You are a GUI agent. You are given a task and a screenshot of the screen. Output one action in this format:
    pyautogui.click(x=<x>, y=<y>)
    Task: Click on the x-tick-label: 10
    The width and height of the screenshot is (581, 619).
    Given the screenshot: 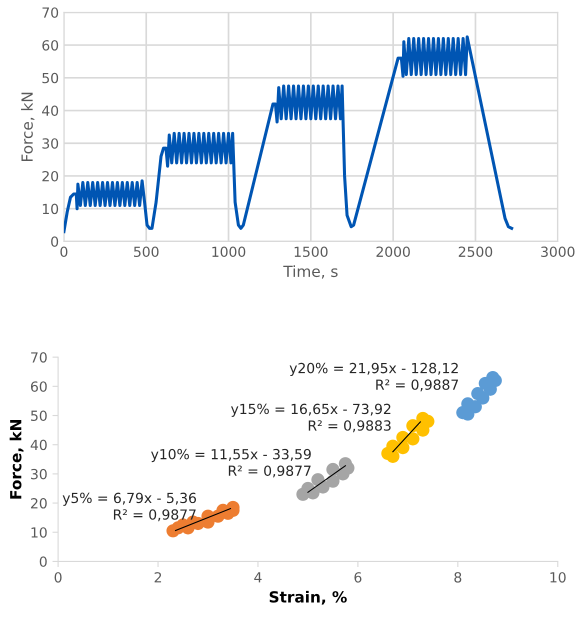 What is the action you would take?
    pyautogui.click(x=558, y=577)
    